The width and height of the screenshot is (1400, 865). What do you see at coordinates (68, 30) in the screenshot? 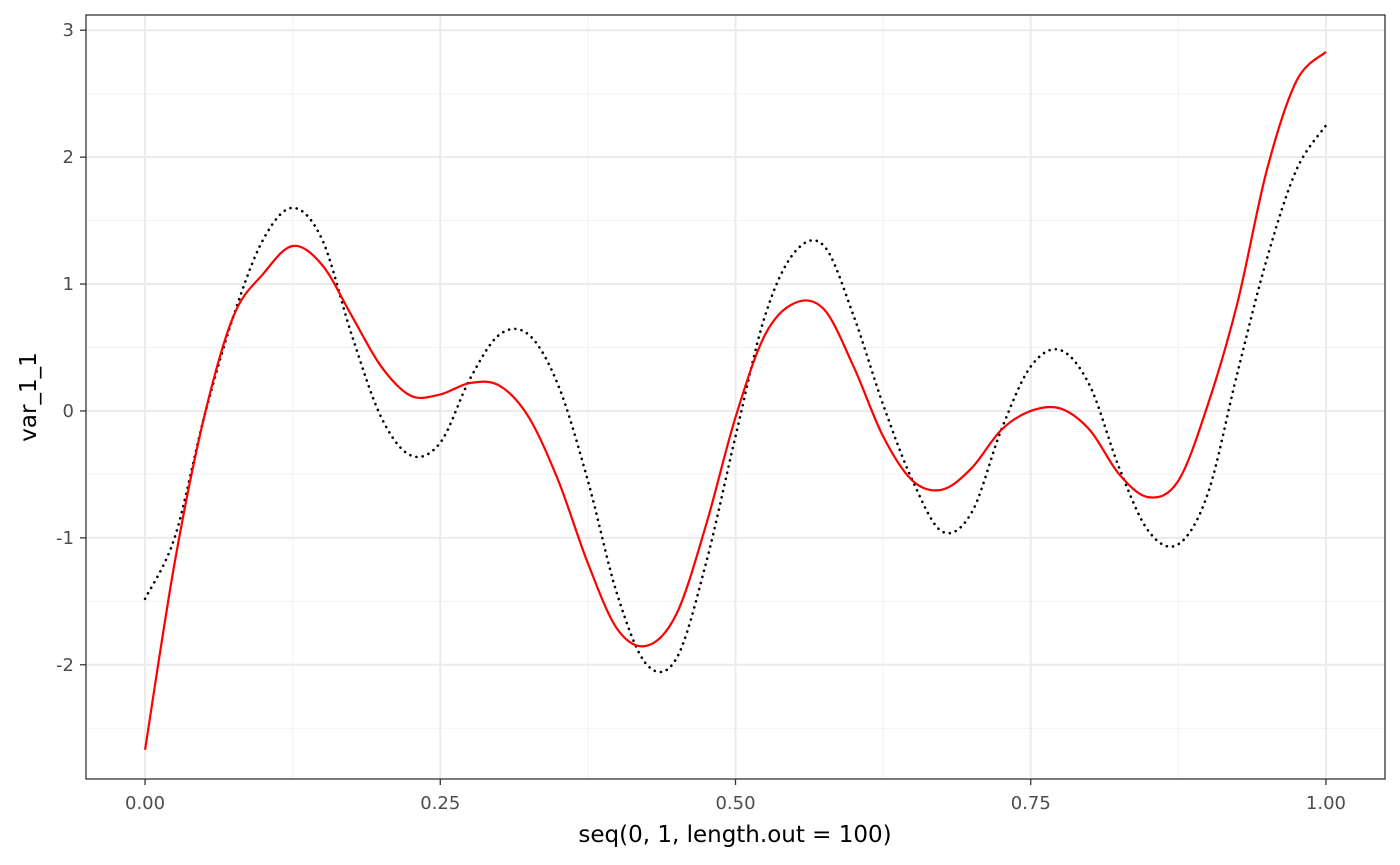
I see `y-tick-label: 3` at bounding box center [68, 30].